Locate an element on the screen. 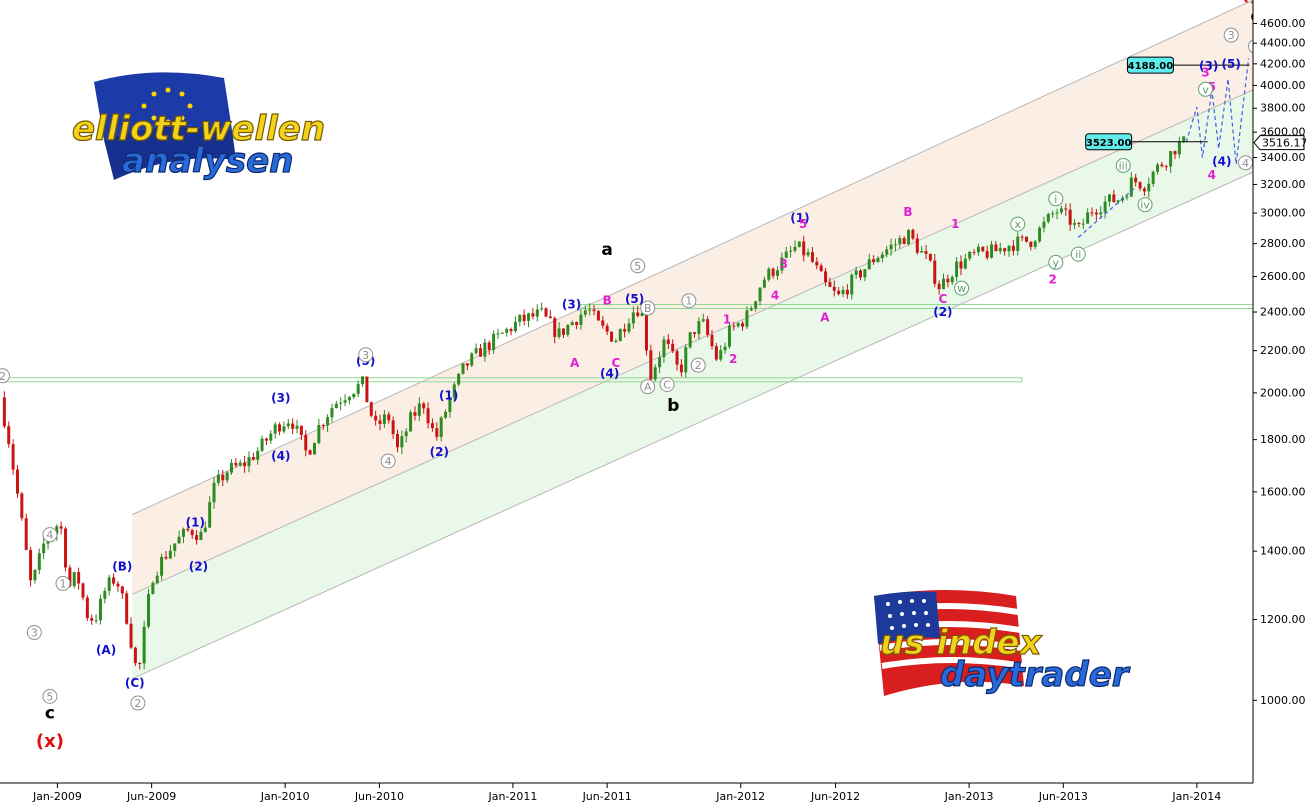  x-tick-label: Jun-2011 is located at coordinates (607, 796).